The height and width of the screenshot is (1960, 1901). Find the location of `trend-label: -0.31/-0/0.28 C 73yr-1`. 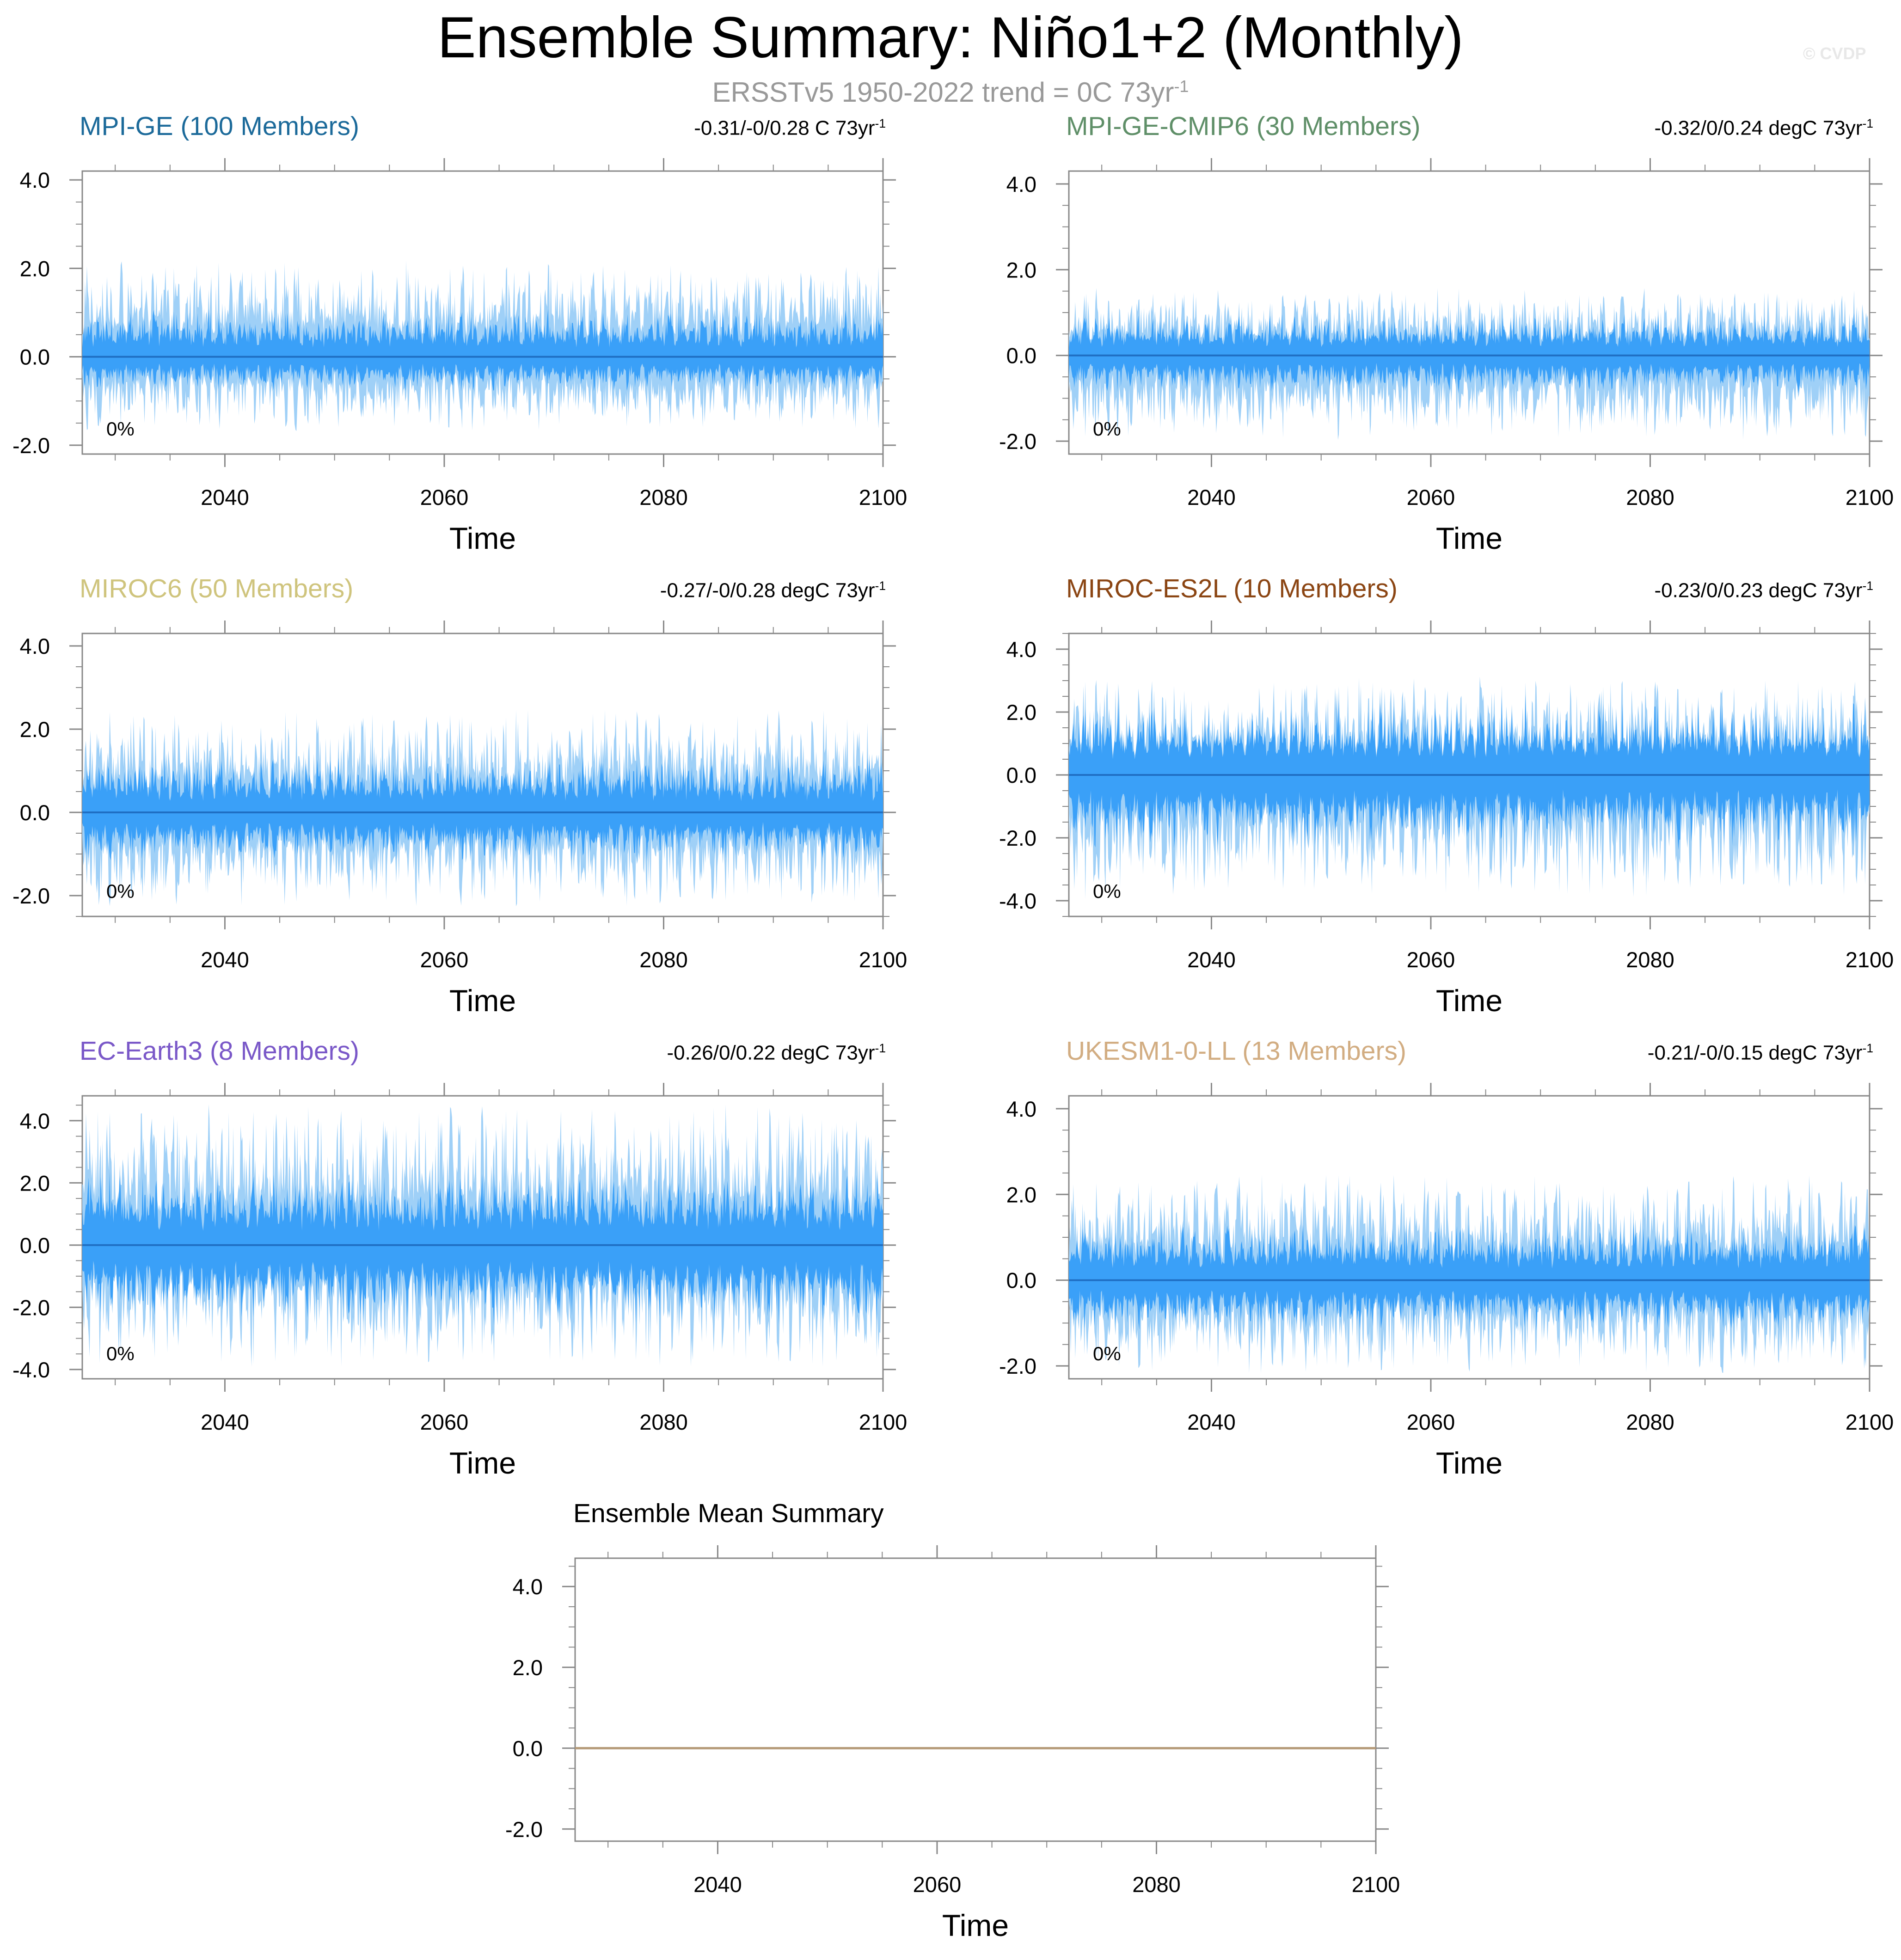

trend-label: -0.31/-0/0.28 C 73yr-1 is located at coordinates (790, 128).